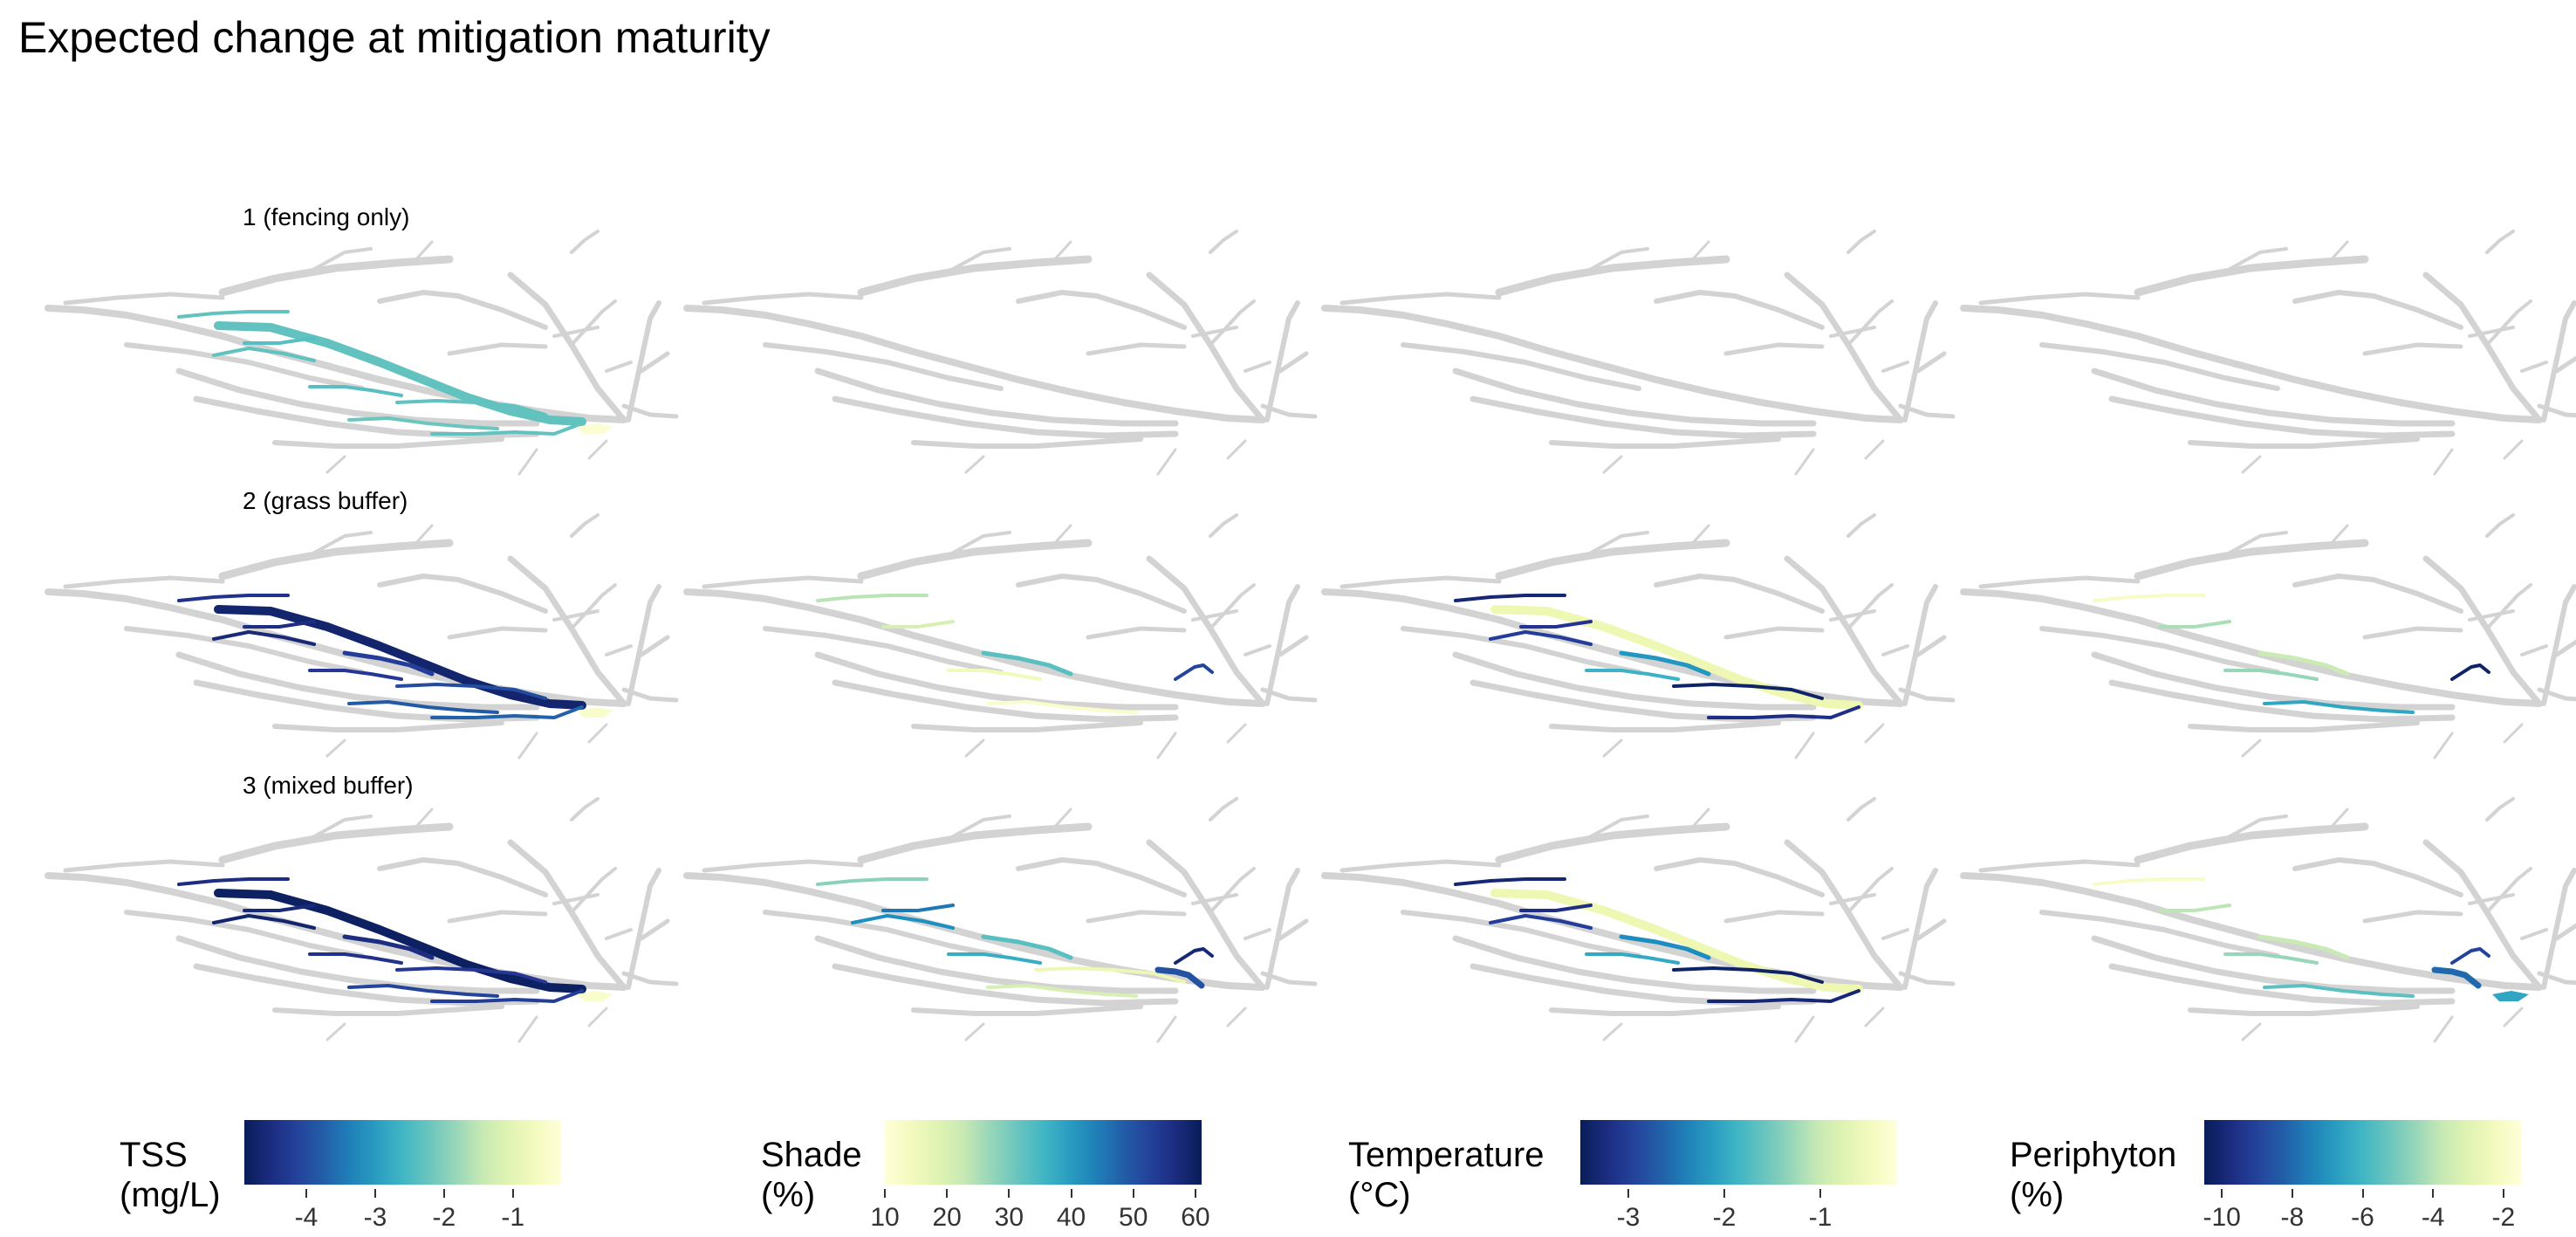  I want to click on row-label-grass-buffer: 2 (grass buffer), so click(325, 501).